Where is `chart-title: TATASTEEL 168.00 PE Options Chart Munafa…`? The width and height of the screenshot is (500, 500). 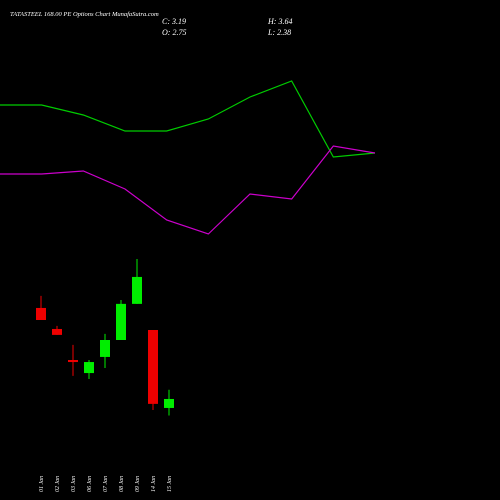
chart-title: TATASTEEL 168.00 PE Options Chart Munafa… is located at coordinates (84, 14).